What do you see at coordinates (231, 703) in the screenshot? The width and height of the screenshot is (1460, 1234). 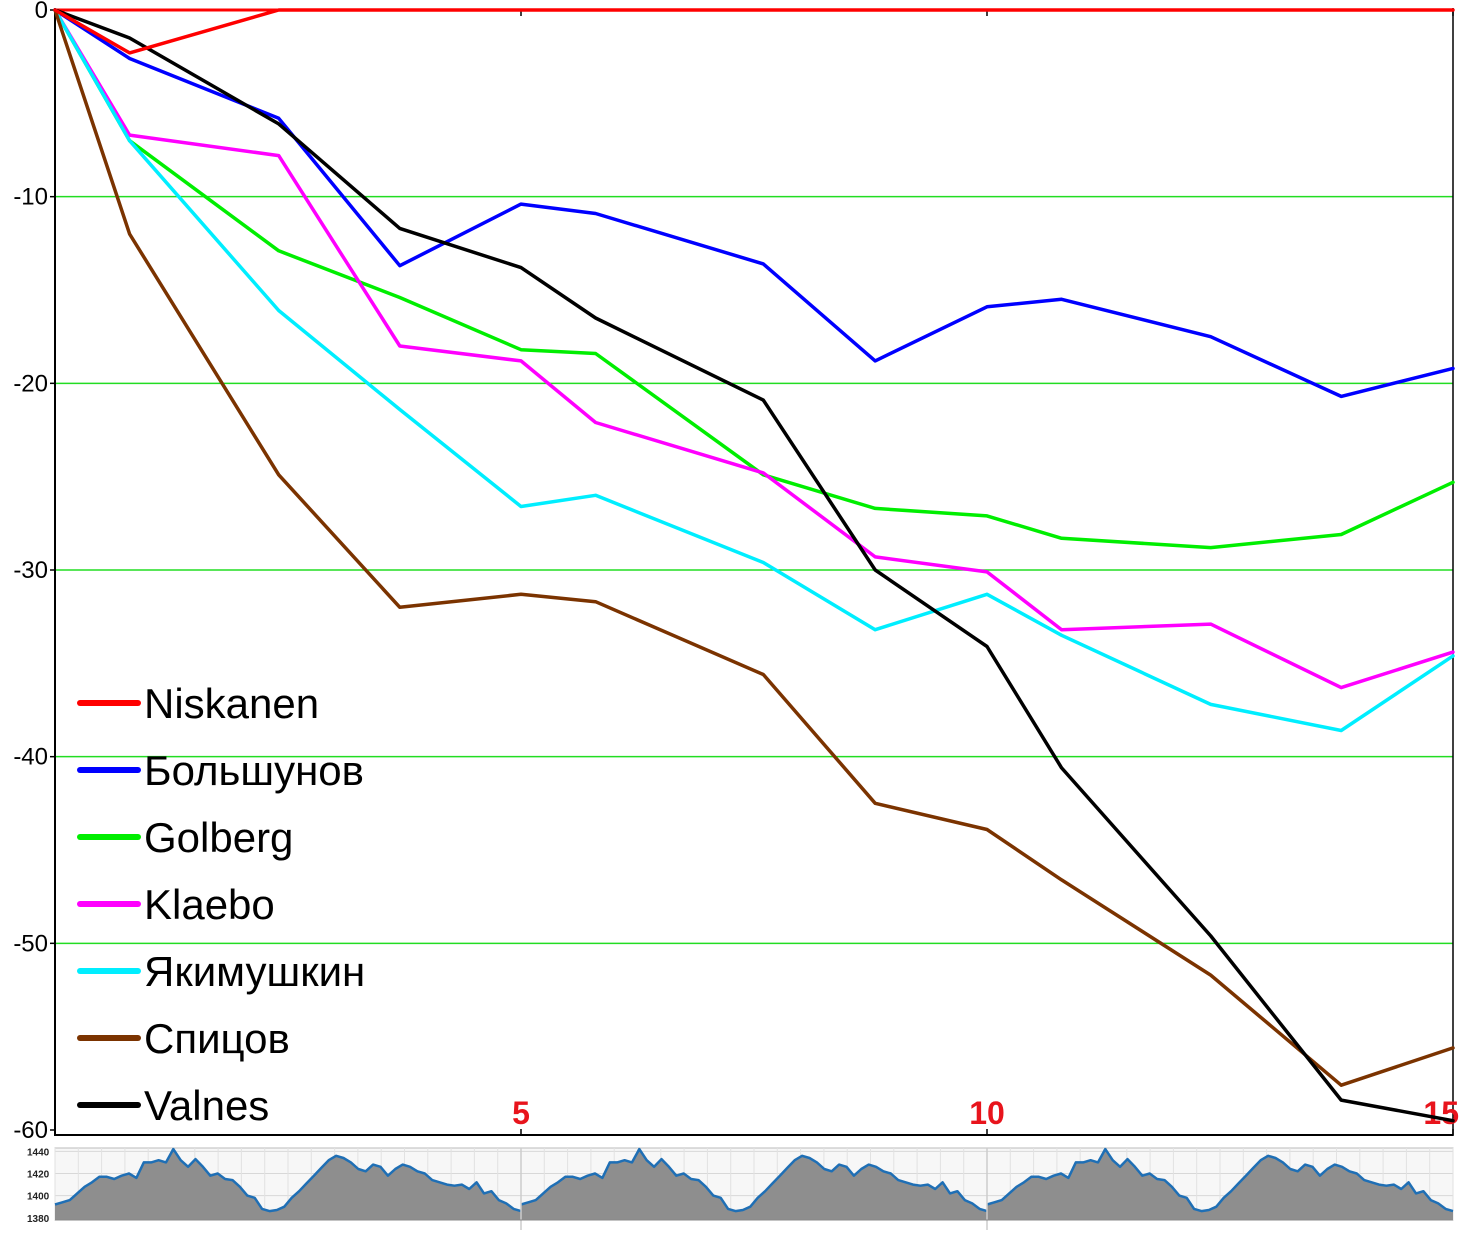 I see `legend-label-0: Niskanen` at bounding box center [231, 703].